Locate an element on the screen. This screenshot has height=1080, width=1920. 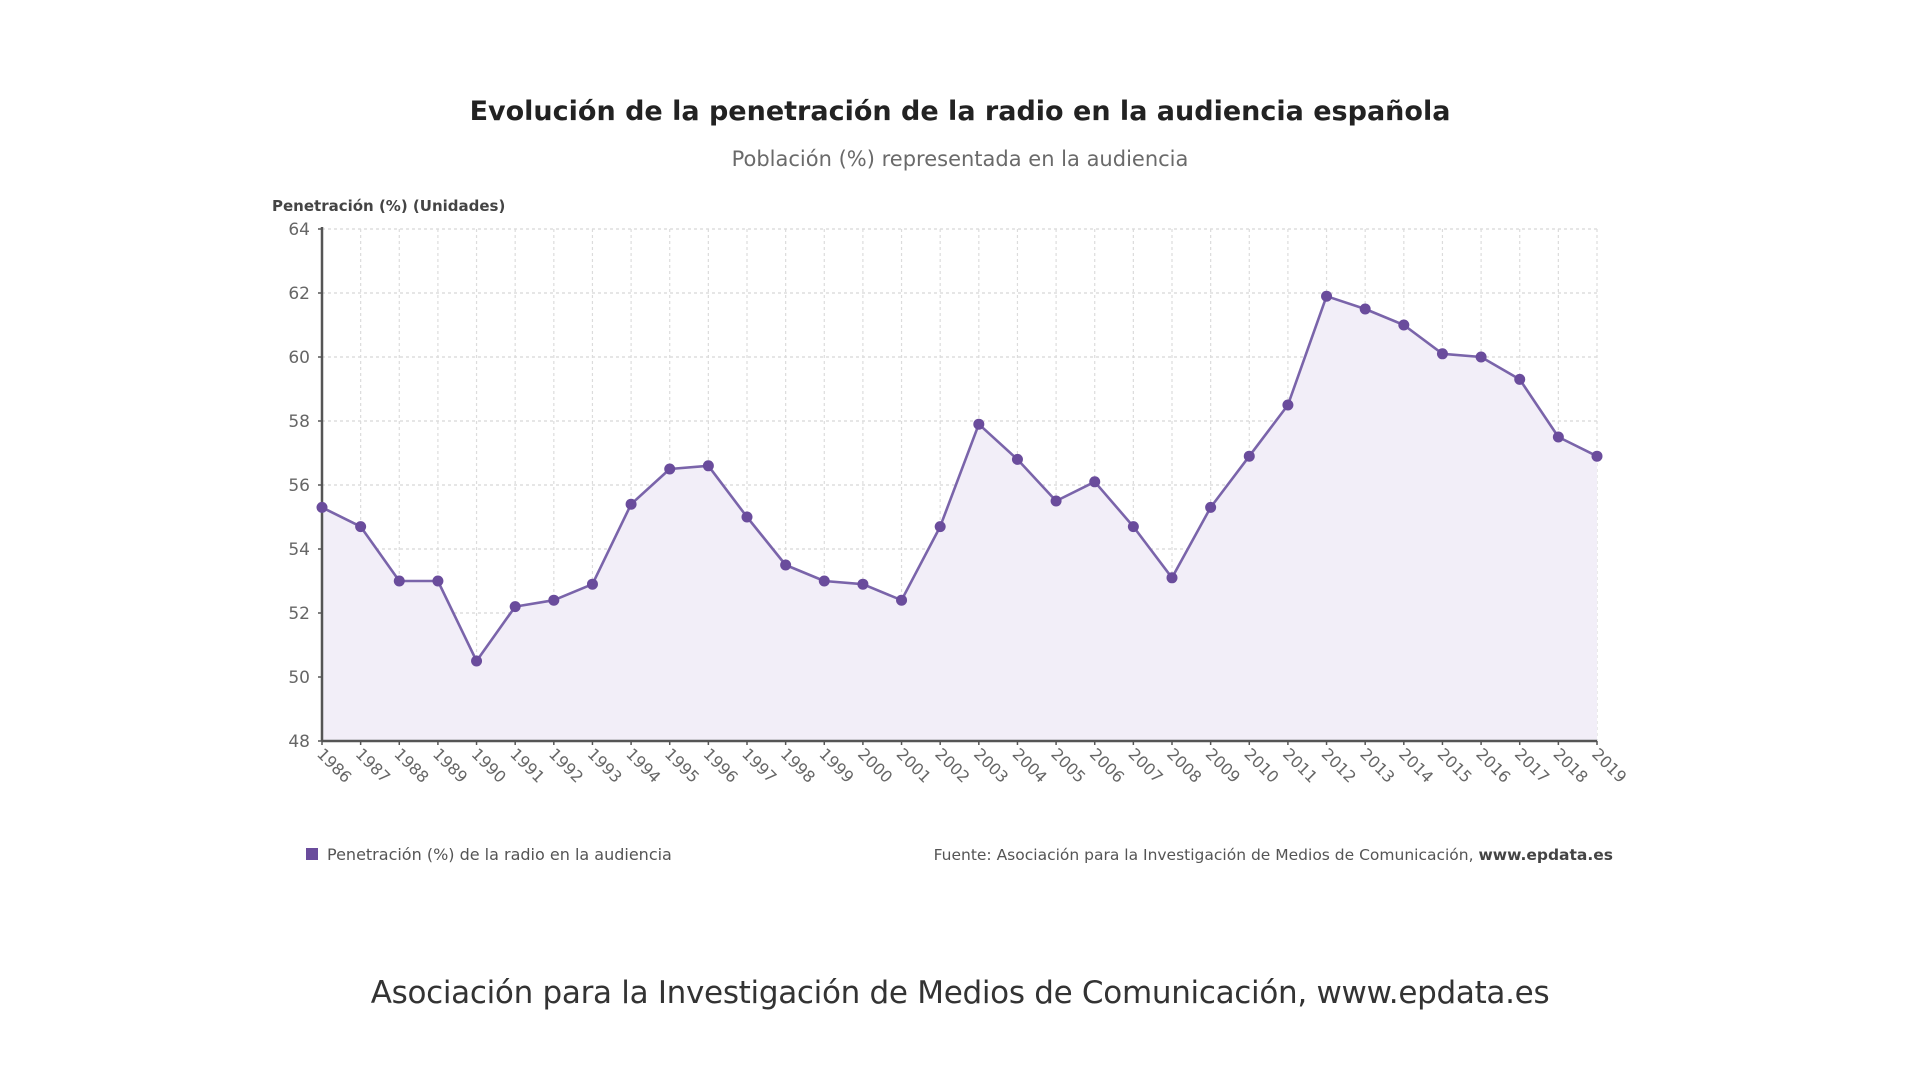
x-tick-label: 1991 is located at coordinates (527, 765).